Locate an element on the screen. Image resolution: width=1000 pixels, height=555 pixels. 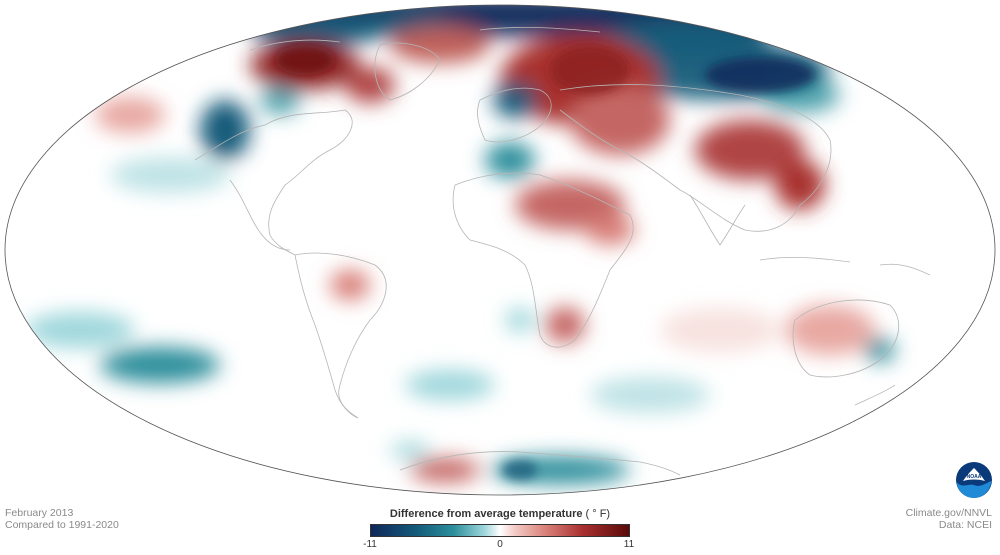
noaa-logo-icon: NOAA is located at coordinates (974, 480).